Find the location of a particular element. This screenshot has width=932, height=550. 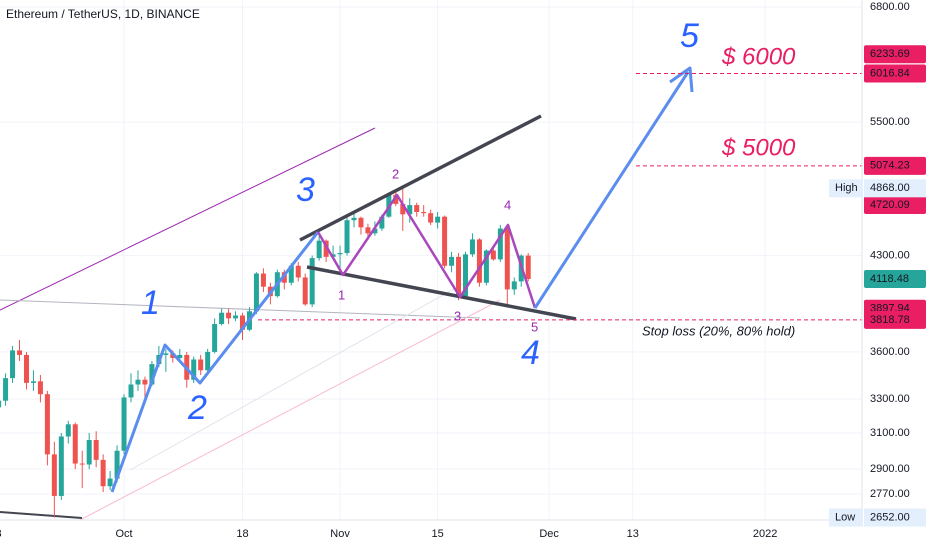

y-tick-label: 3100.00 is located at coordinates (890, 433).